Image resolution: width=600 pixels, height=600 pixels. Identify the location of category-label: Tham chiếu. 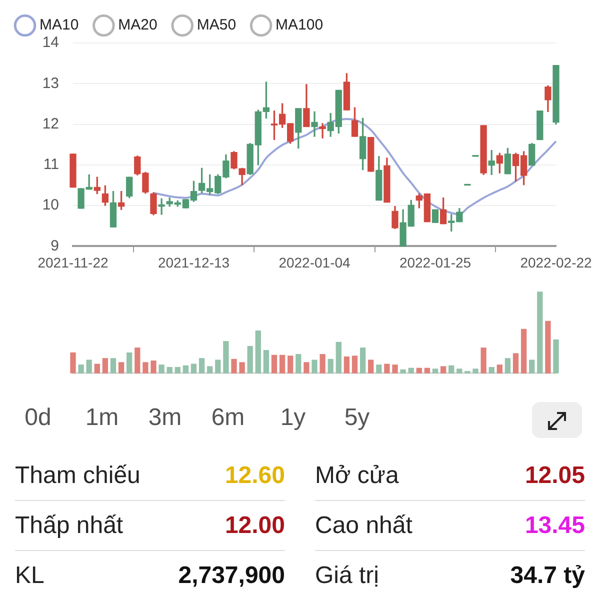
(77, 476).